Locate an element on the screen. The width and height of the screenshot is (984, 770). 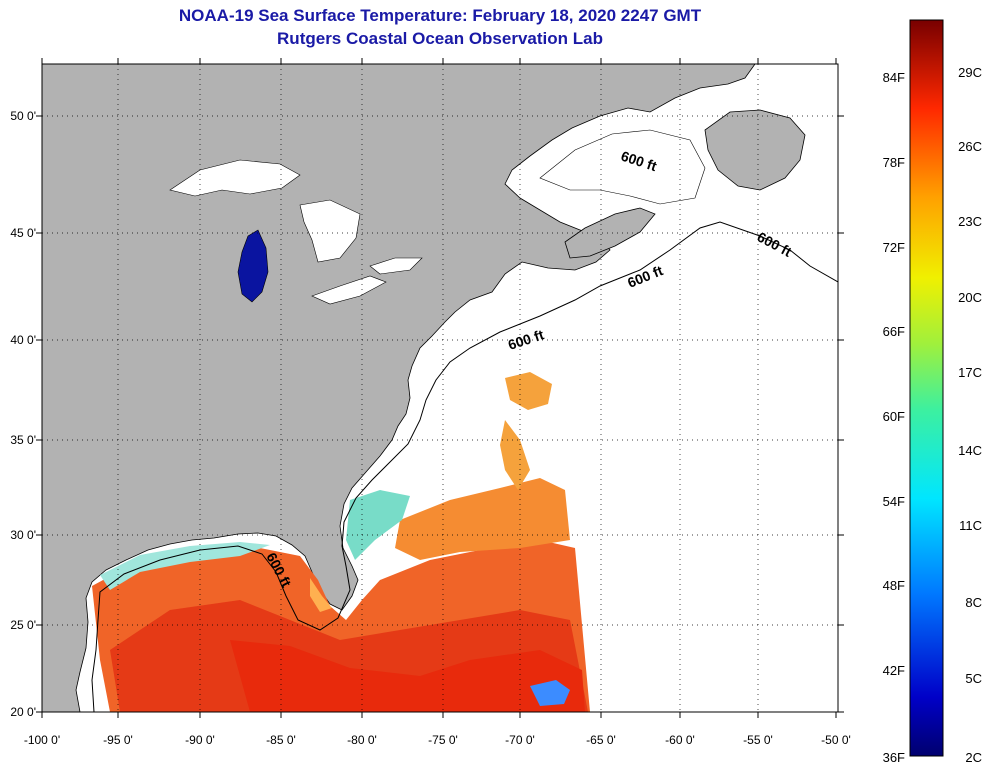
lat-tick-label: 45 0' is located at coordinates (23, 233).